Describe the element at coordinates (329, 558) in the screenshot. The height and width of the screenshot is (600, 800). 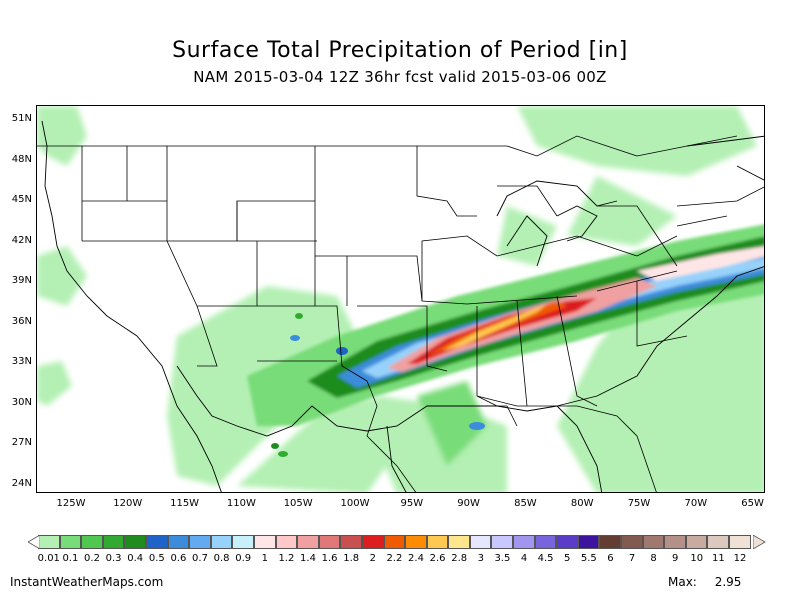
I see `colorbar-label: 1.6` at that location.